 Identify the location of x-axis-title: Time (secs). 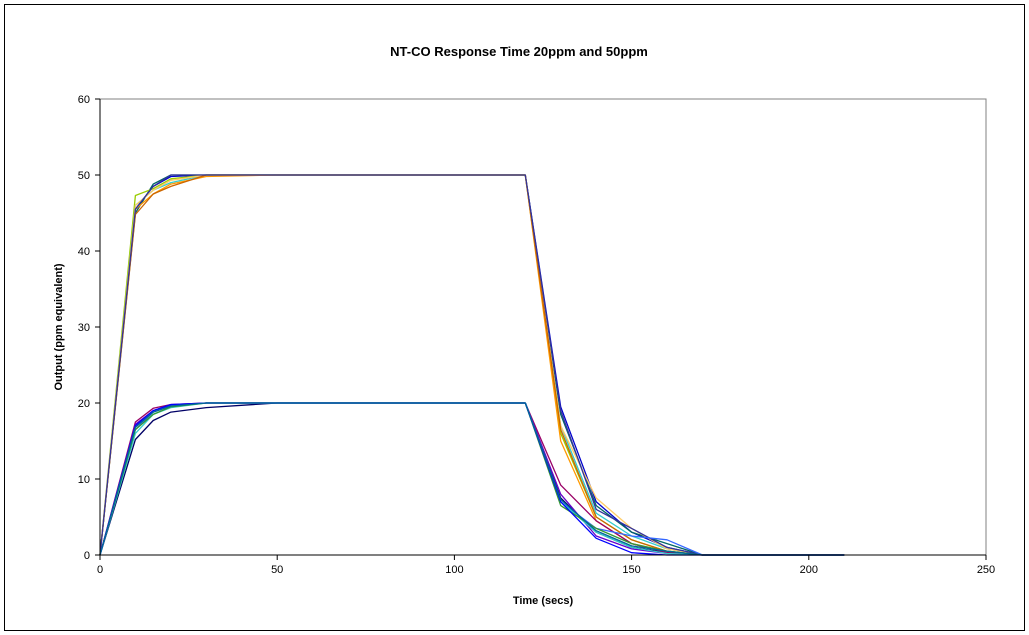
(543, 601).